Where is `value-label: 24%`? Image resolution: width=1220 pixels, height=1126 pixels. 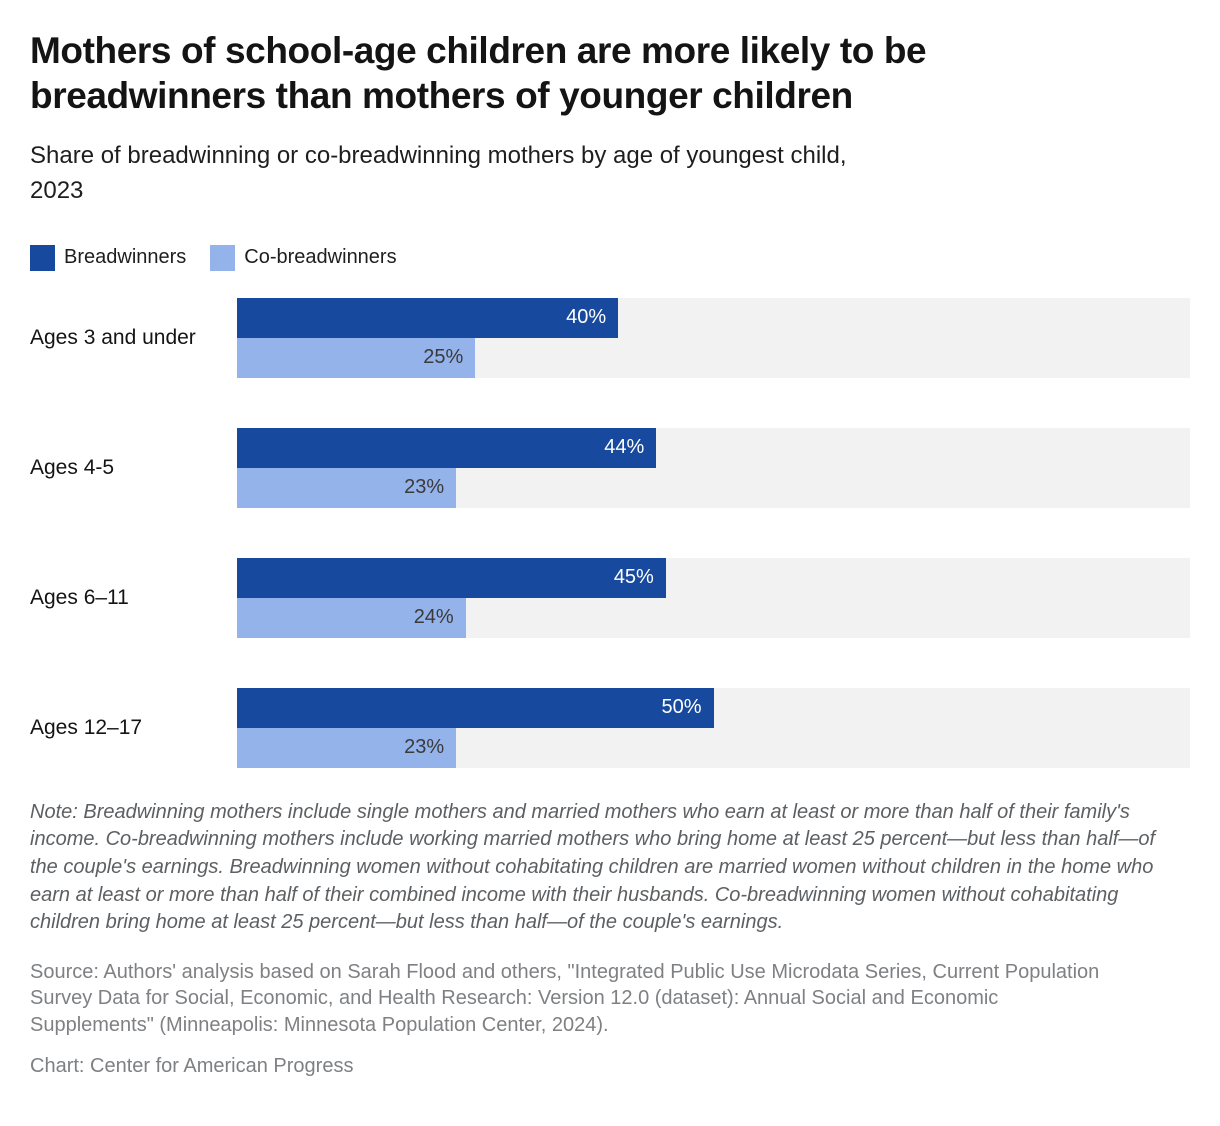
value-label: 24% is located at coordinates (433, 617).